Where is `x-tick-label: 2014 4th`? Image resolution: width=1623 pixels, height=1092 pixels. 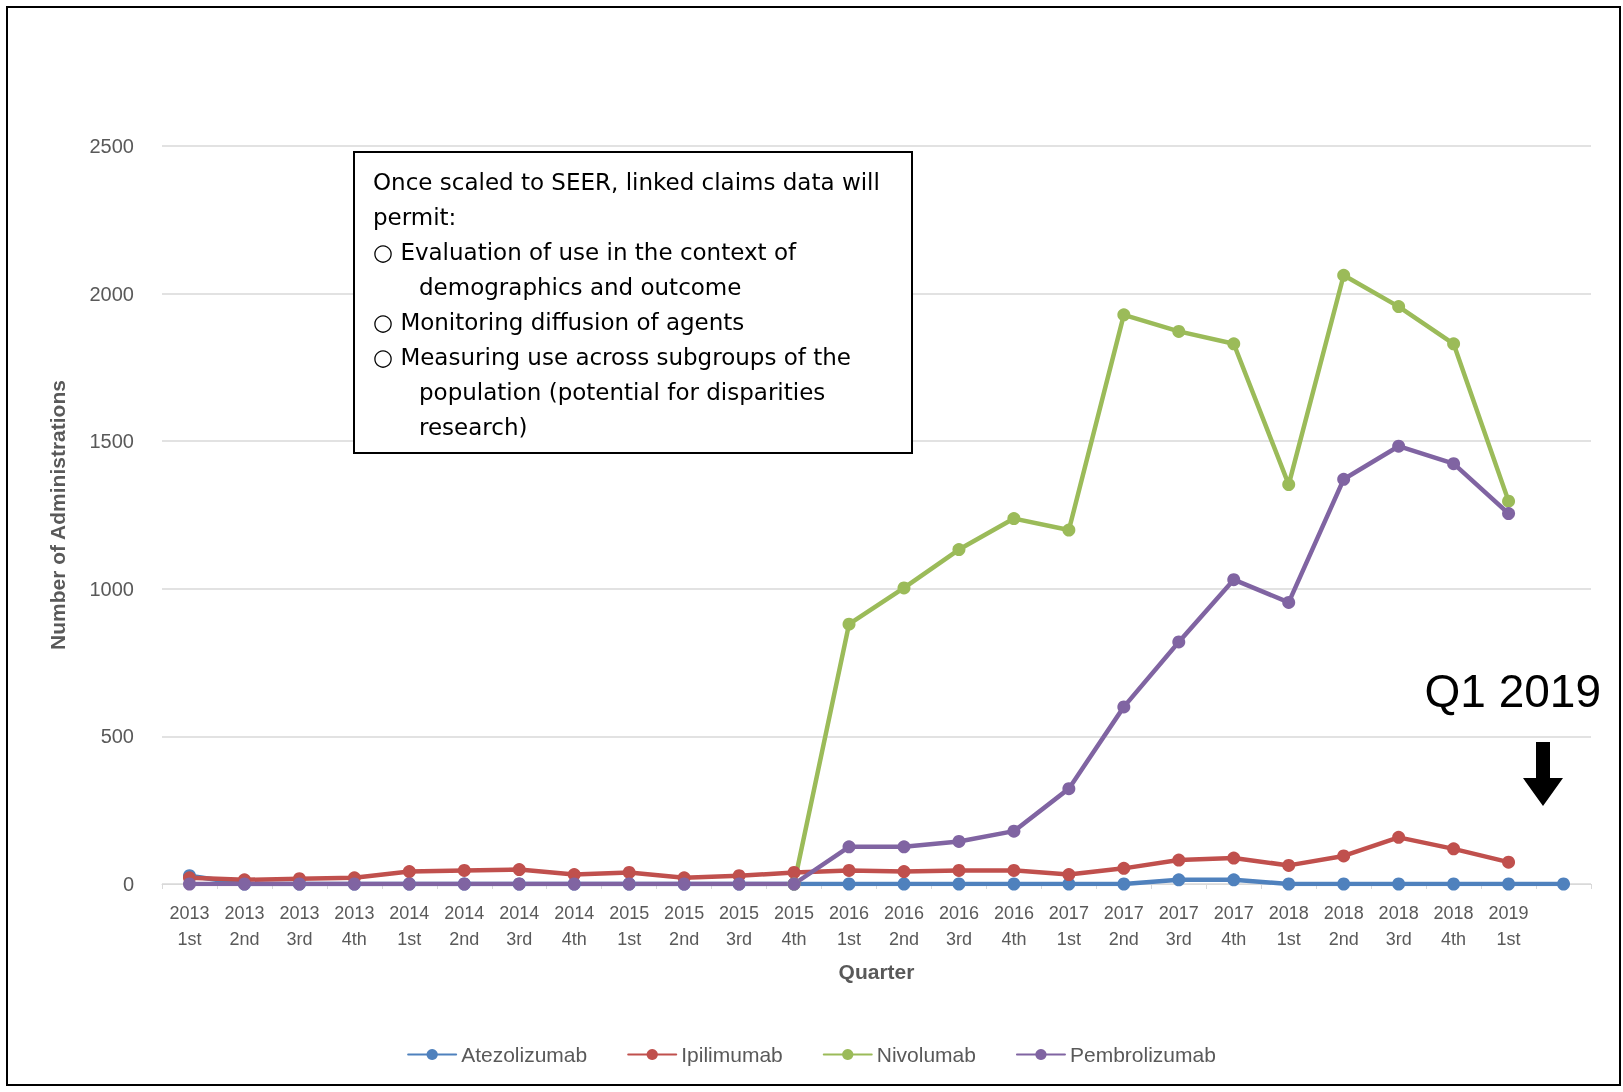 x-tick-label: 2014 4th is located at coordinates (574, 926).